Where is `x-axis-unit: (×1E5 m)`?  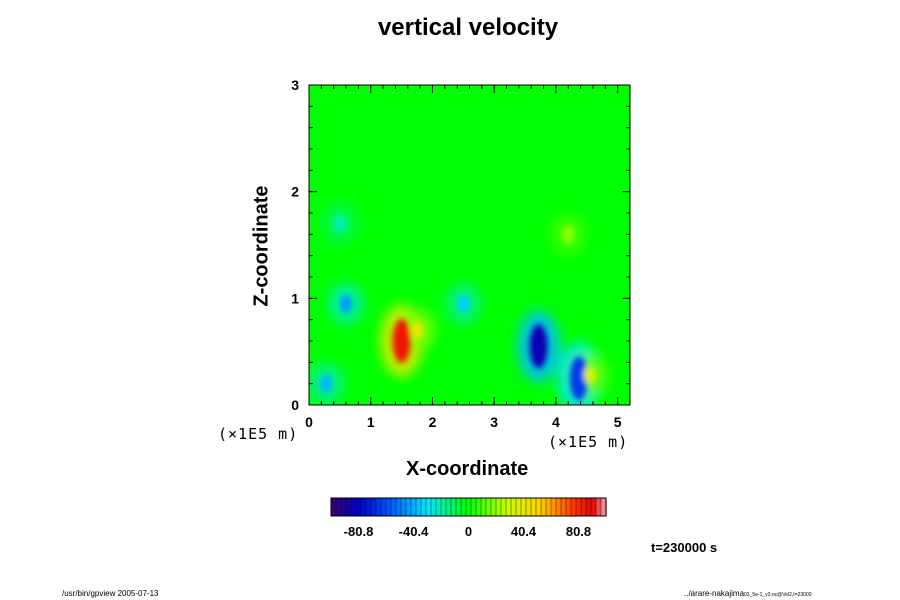
x-axis-unit: (×1E5 m) is located at coordinates (588, 442).